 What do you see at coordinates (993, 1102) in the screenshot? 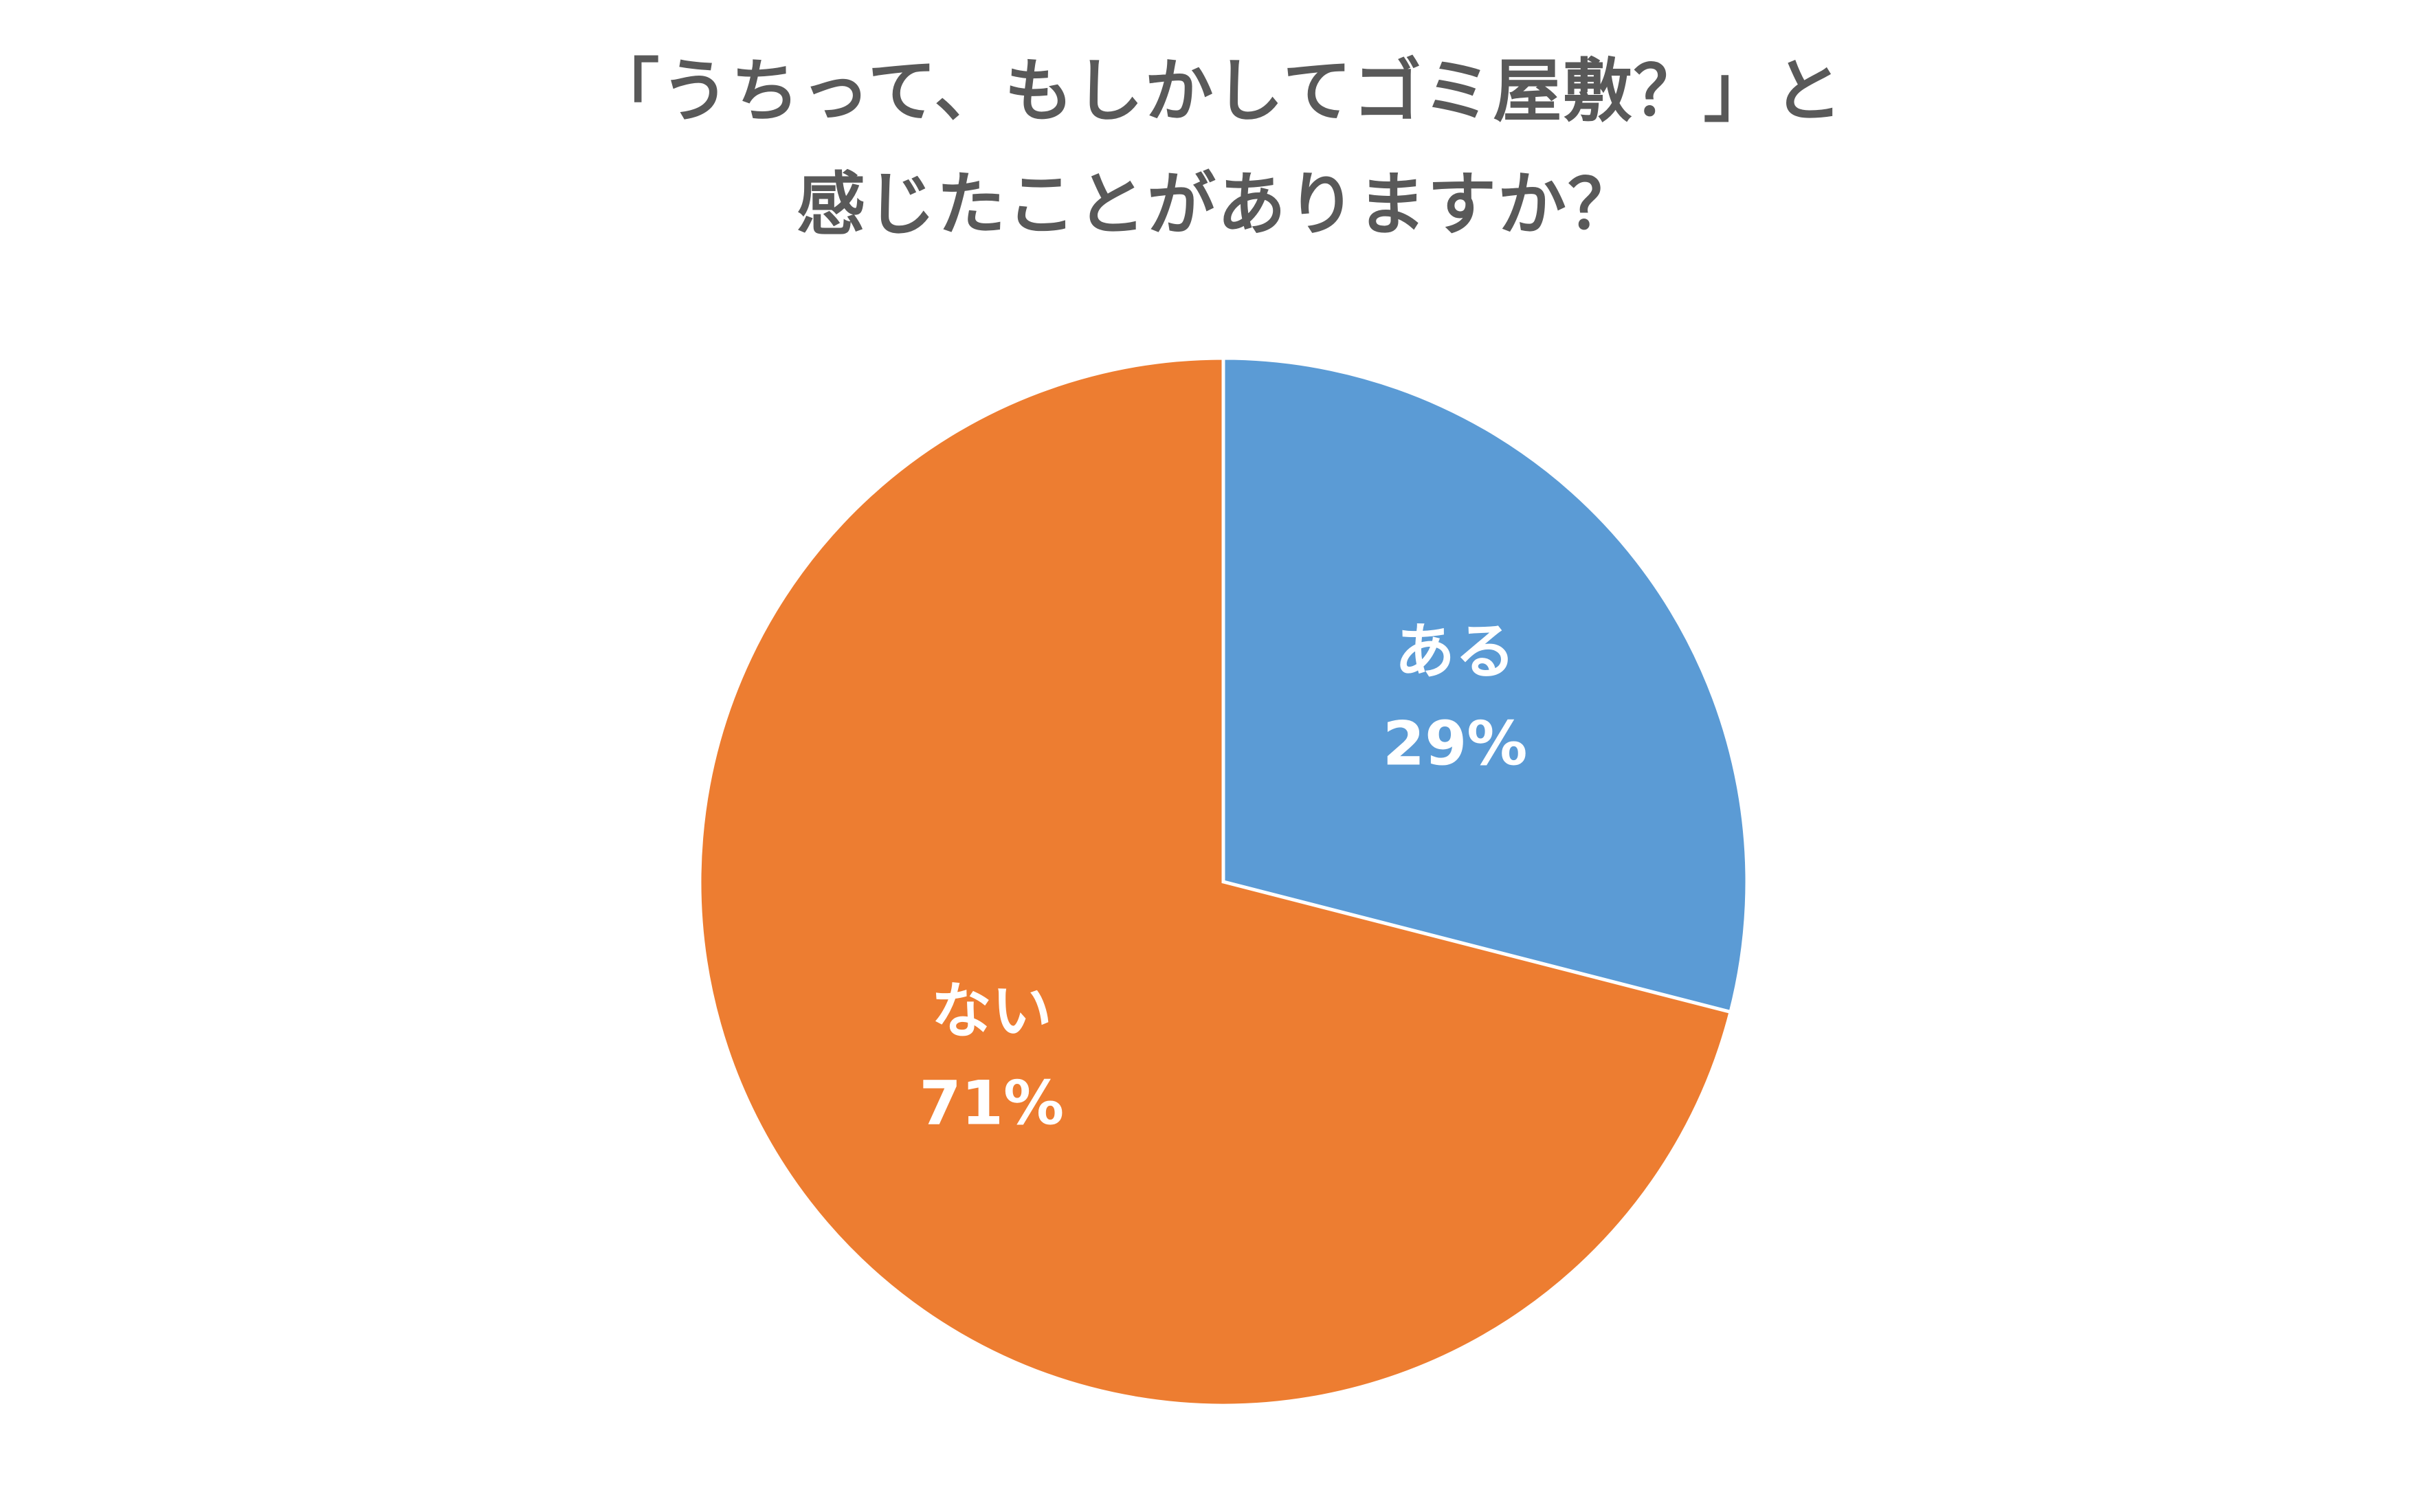
I see `value-label: 71%` at bounding box center [993, 1102].